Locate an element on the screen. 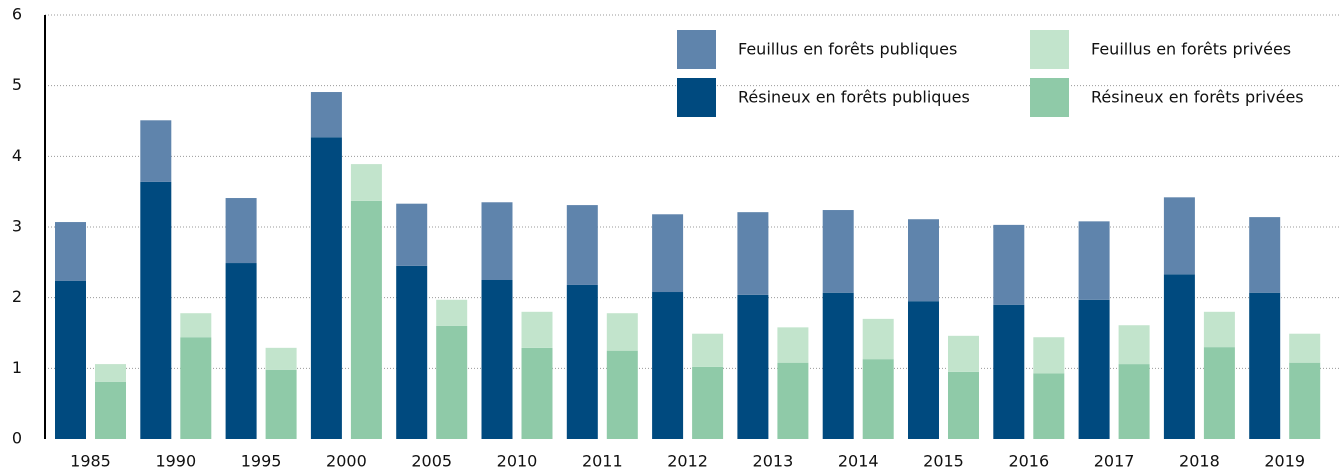 The height and width of the screenshot is (476, 1339). legend-label: Feuillus en forêts publiques is located at coordinates (847, 49).